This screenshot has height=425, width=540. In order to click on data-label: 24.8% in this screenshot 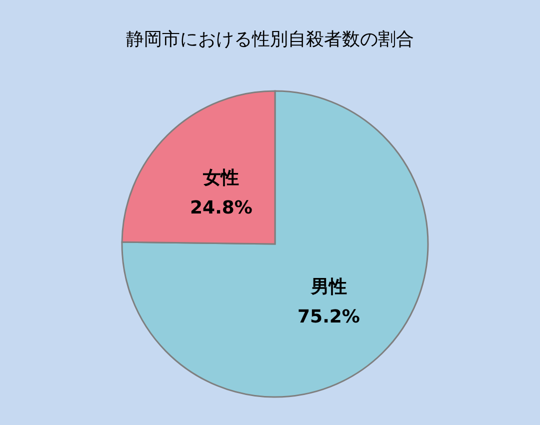, I will do `click(221, 208)`.